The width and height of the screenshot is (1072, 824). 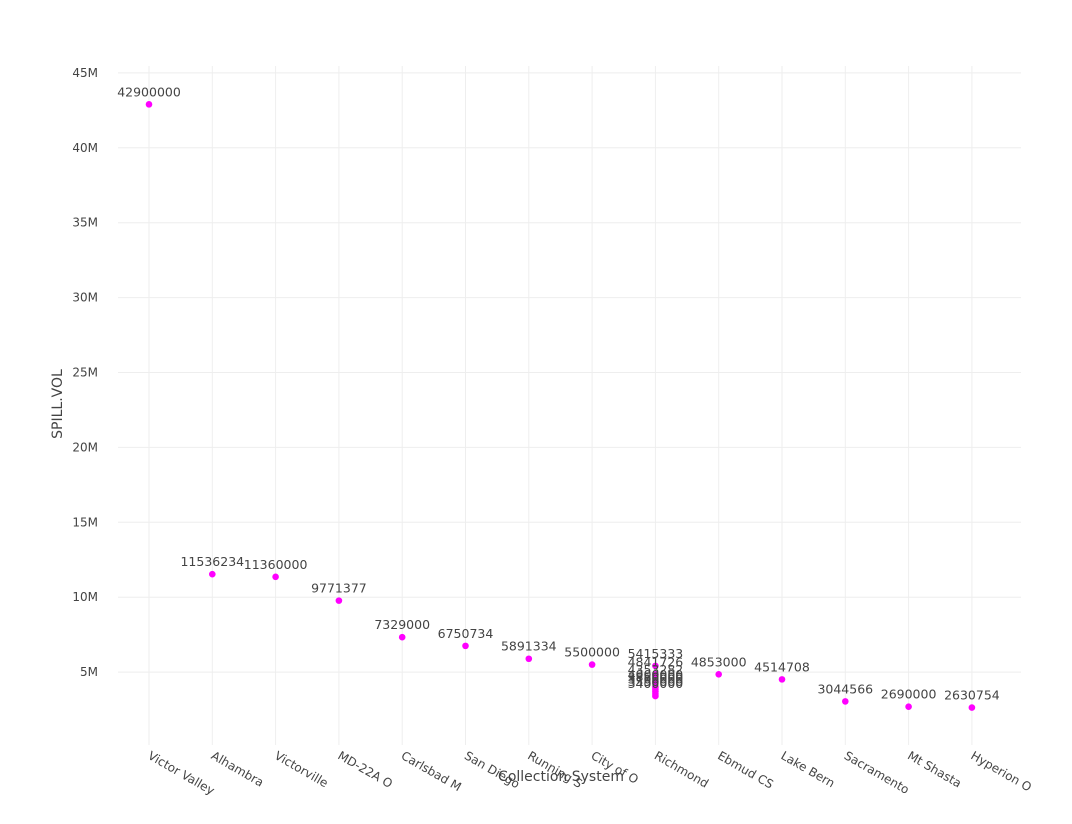 I want to click on data-label: 4514708, so click(x=782, y=666).